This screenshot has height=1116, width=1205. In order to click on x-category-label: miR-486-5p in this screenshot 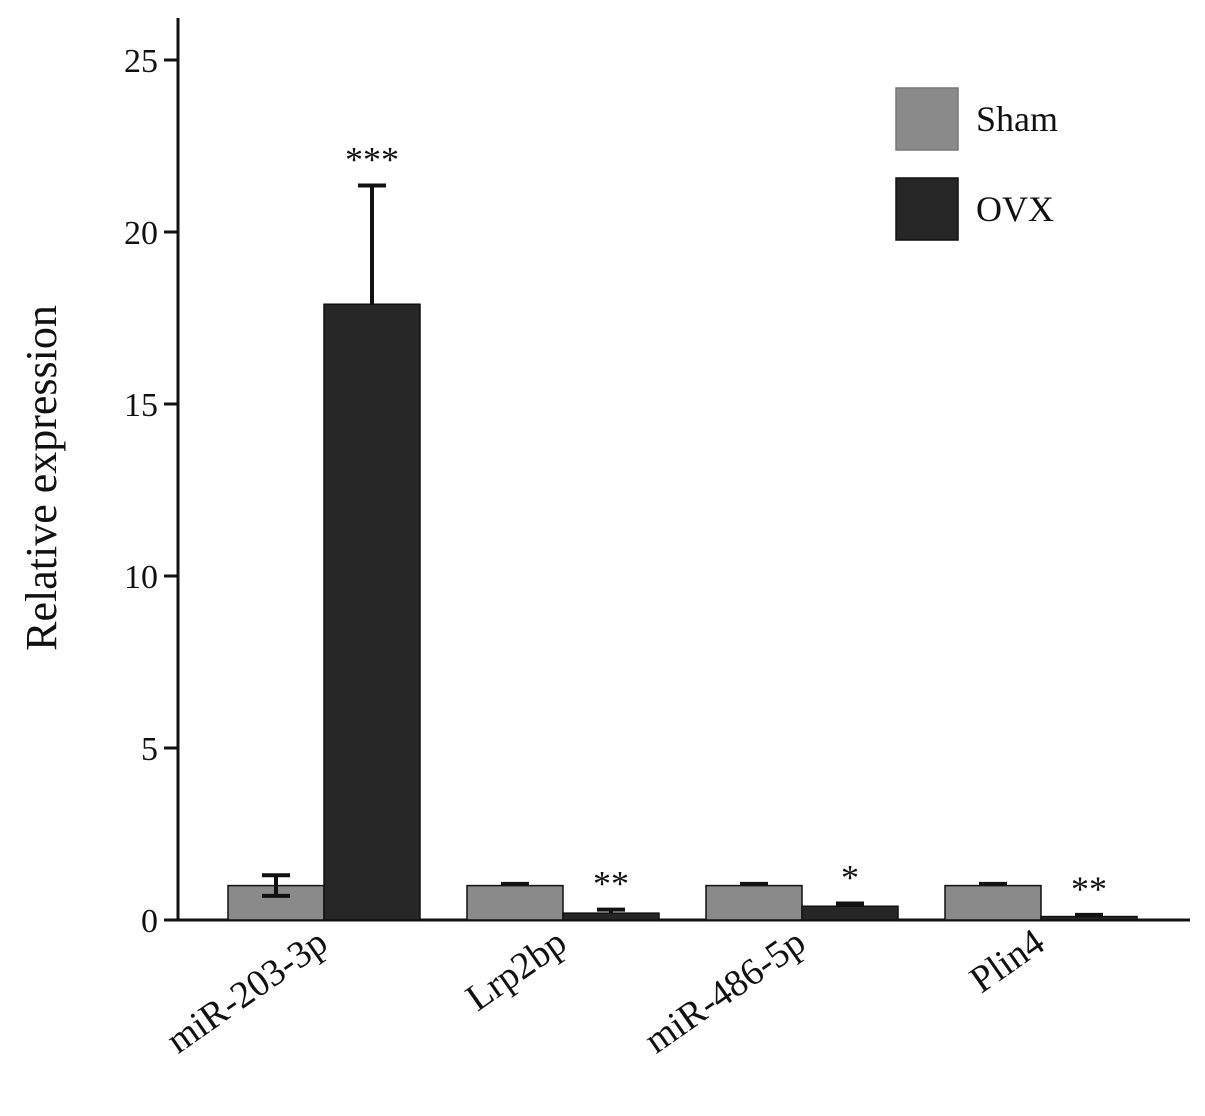, I will do `click(725, 991)`.